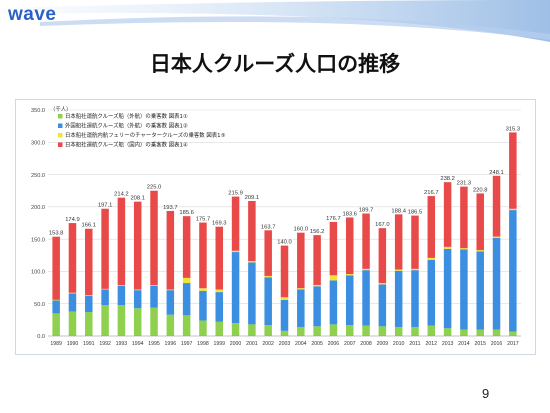  Describe the element at coordinates (513, 344) in the screenshot. I see `x-tick-label: 2017` at that location.